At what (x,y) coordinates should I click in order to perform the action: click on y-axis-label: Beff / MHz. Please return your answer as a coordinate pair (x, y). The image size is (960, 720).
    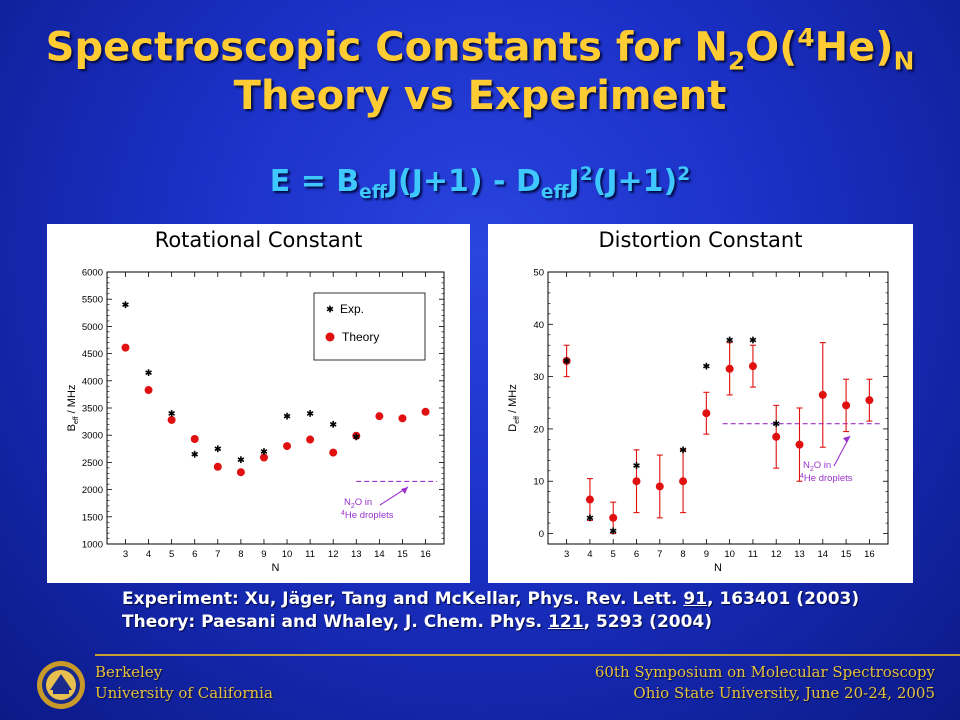
    Looking at the image, I should click on (73, 408).